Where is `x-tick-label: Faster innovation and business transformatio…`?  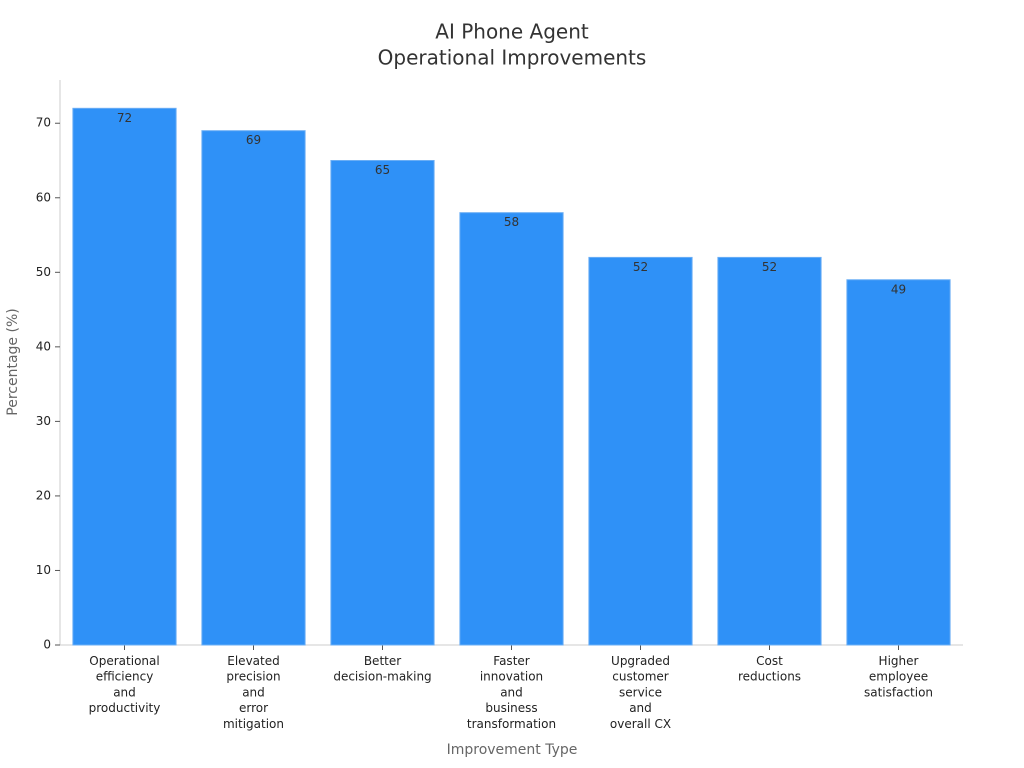
x-tick-label: Faster innovation and business transformatio… is located at coordinates (511, 692).